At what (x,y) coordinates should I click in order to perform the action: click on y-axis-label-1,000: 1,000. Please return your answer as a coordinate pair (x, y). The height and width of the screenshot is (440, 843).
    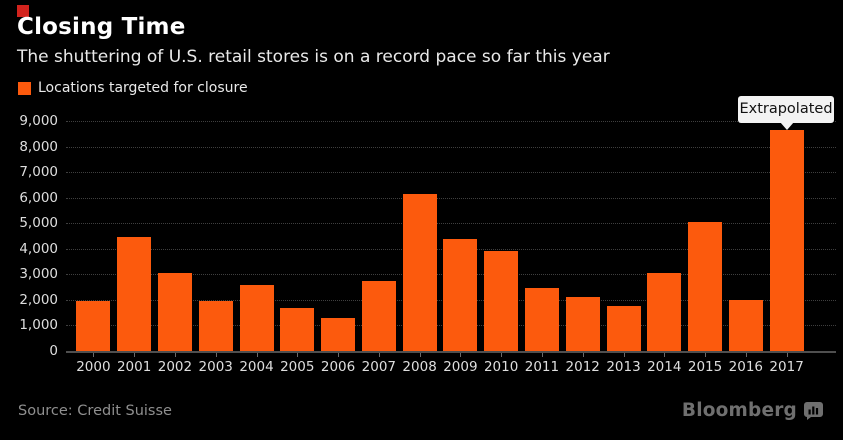
    Looking at the image, I should click on (38, 325).